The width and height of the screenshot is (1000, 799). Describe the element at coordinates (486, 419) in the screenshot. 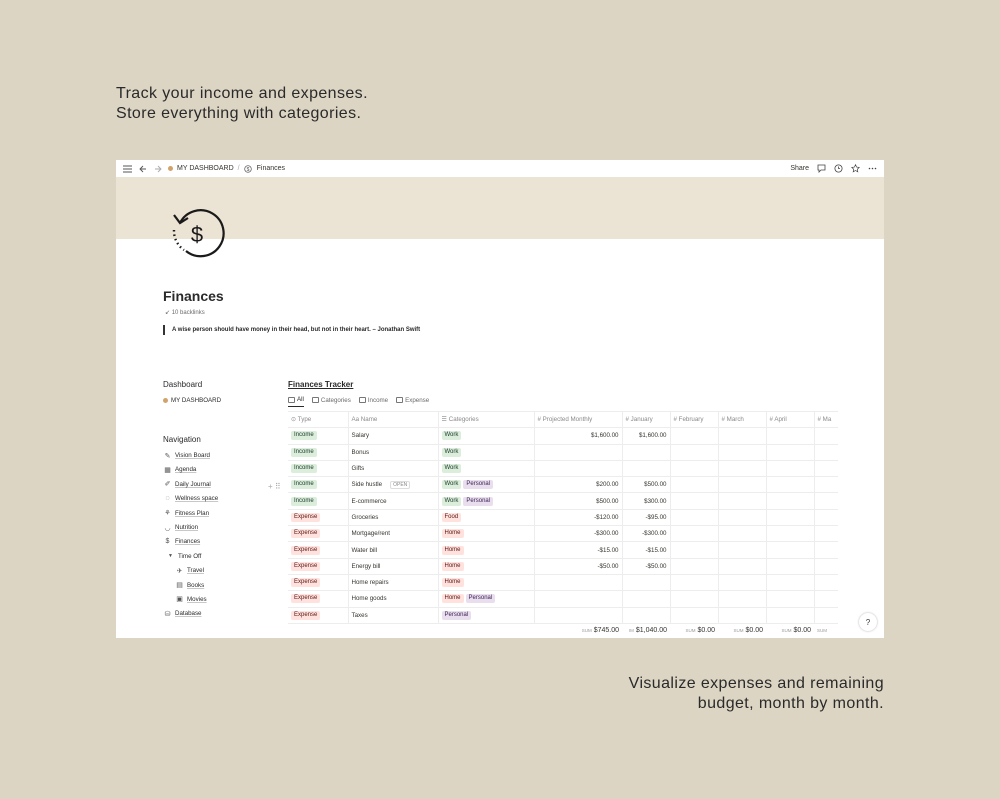

I see `column-header-categories: ☰ Categories` at that location.